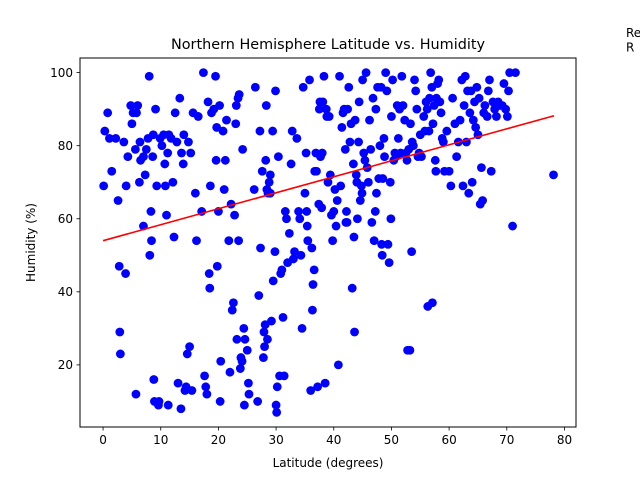  I want to click on x-tick-label: 0, so click(103, 440).